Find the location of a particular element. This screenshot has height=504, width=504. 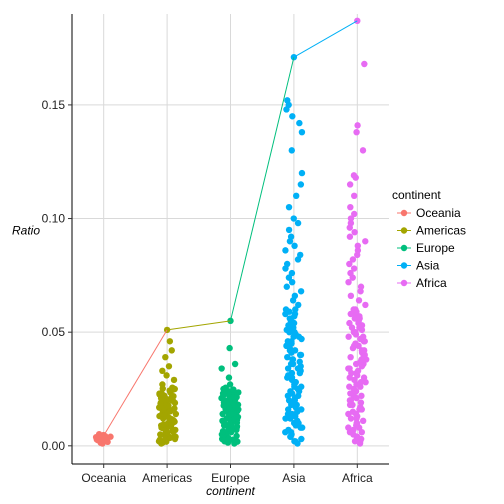

x-tick-label-4: Africa is located at coordinates (357, 478).